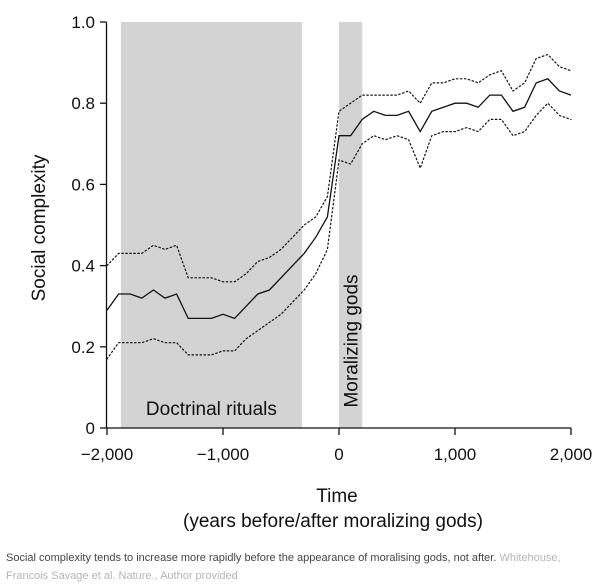 The image size is (600, 588). What do you see at coordinates (83, 103) in the screenshot?
I see `y-tick-label: 0.8` at bounding box center [83, 103].